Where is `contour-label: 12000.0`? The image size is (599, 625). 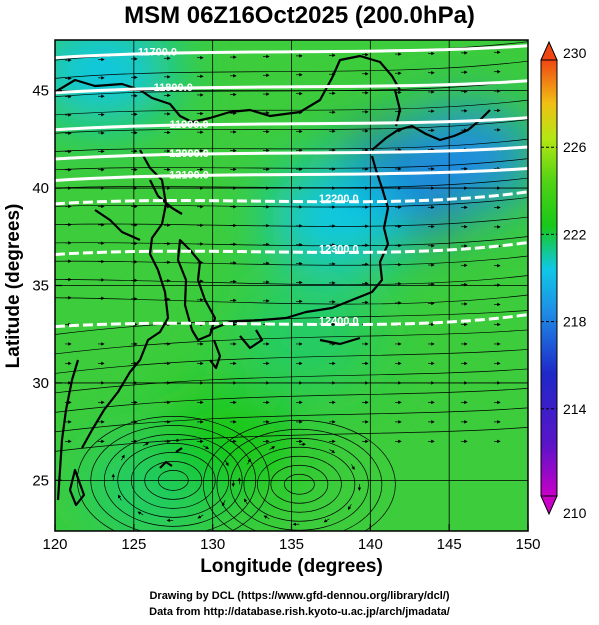 contour-label: 12000.0 is located at coordinates (189, 154).